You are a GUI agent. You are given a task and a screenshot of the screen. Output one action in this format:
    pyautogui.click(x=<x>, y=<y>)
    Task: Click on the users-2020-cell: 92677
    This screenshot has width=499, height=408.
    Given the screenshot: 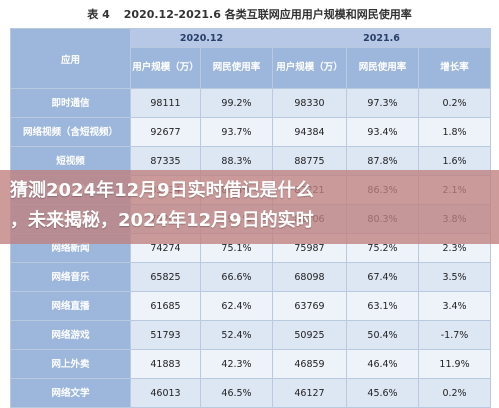 What is the action you would take?
    pyautogui.click(x=165, y=132)
    